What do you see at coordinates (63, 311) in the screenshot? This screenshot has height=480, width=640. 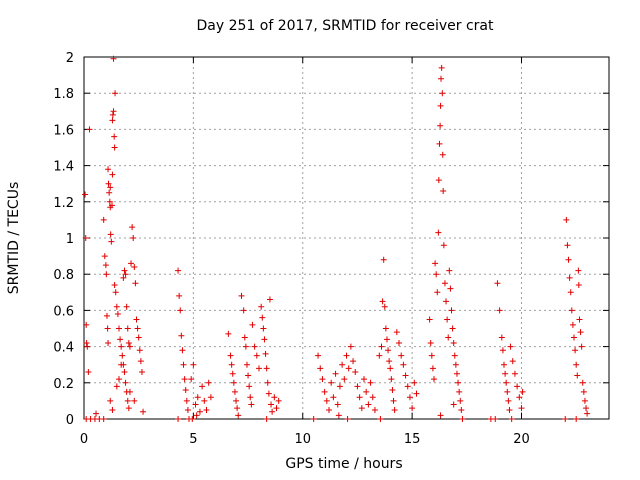 I see `y-tick-label: 0.6` at bounding box center [63, 311].